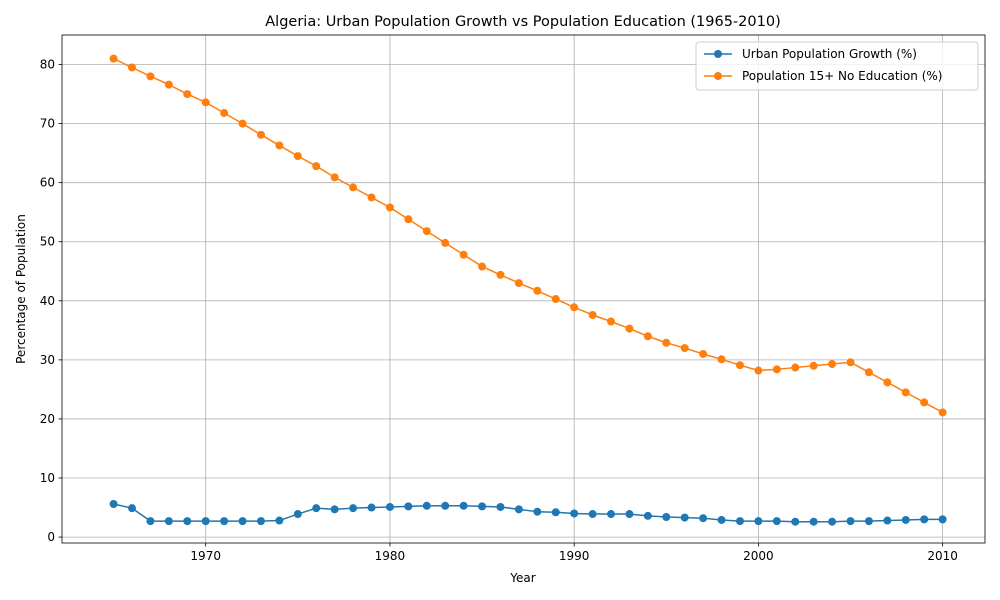 The image size is (1000, 600). Describe the element at coordinates (51, 537) in the screenshot. I see `y-tick-label: 0` at that location.